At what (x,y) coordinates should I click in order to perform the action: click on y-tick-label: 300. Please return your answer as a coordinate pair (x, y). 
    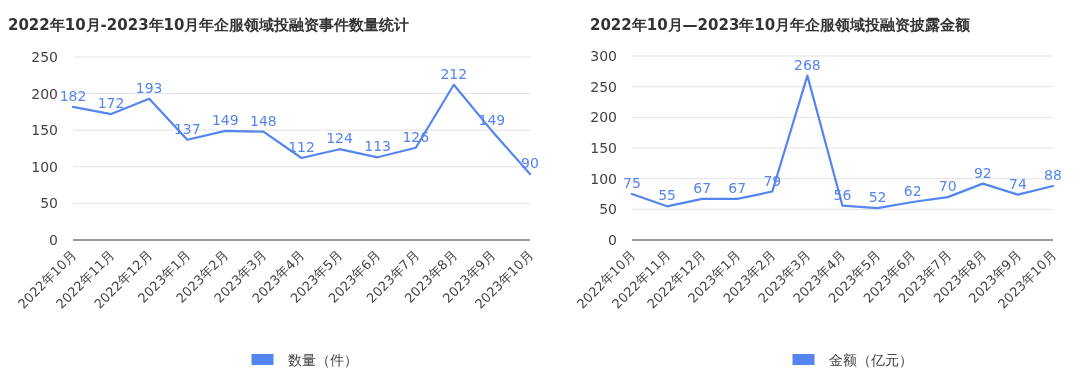
    Looking at the image, I should click on (603, 56).